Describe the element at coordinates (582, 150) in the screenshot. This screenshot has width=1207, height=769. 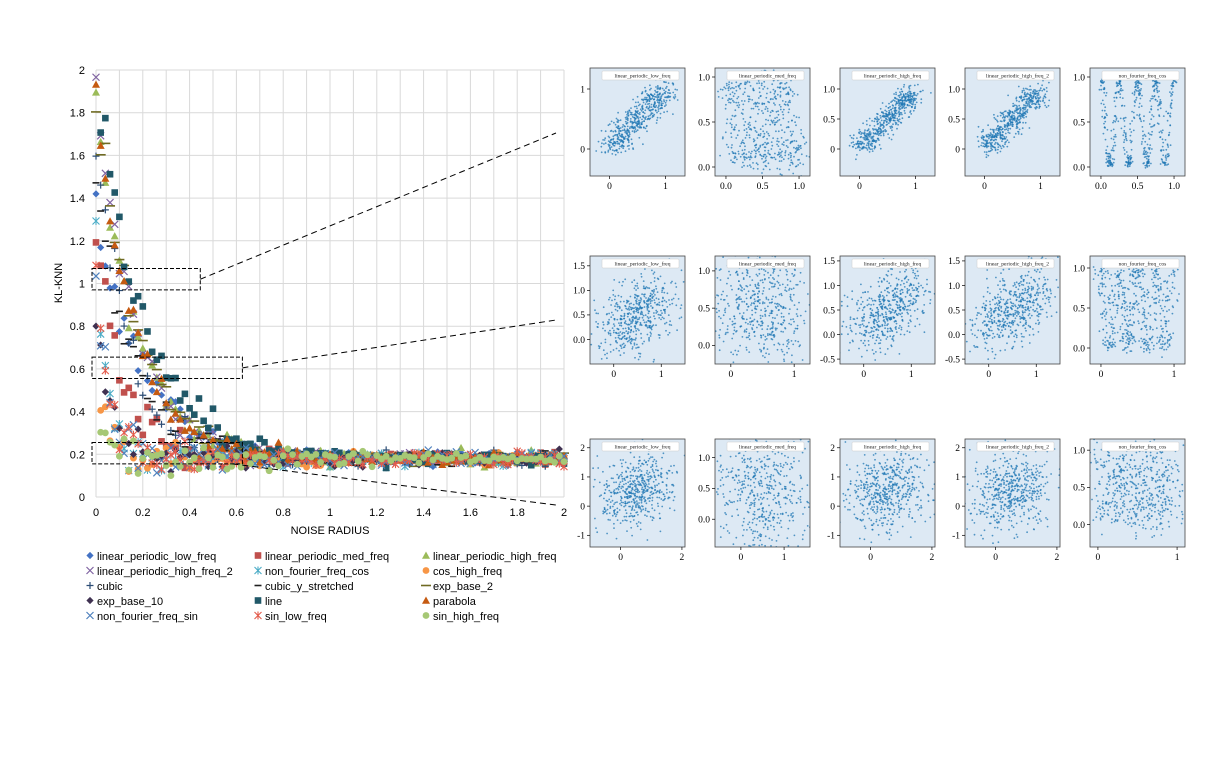
I see `subplot-y-tick-label: 0` at that location.